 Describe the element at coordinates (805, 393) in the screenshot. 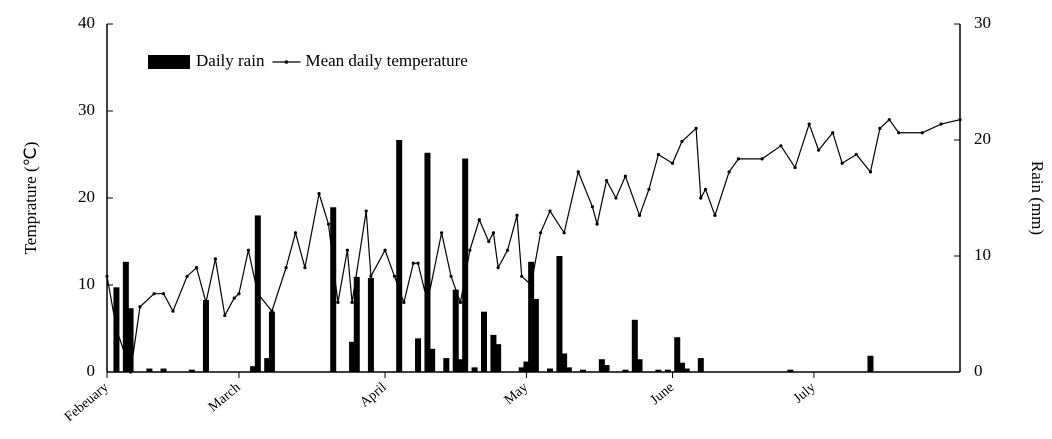

I see `x-tick-label: July` at that location.